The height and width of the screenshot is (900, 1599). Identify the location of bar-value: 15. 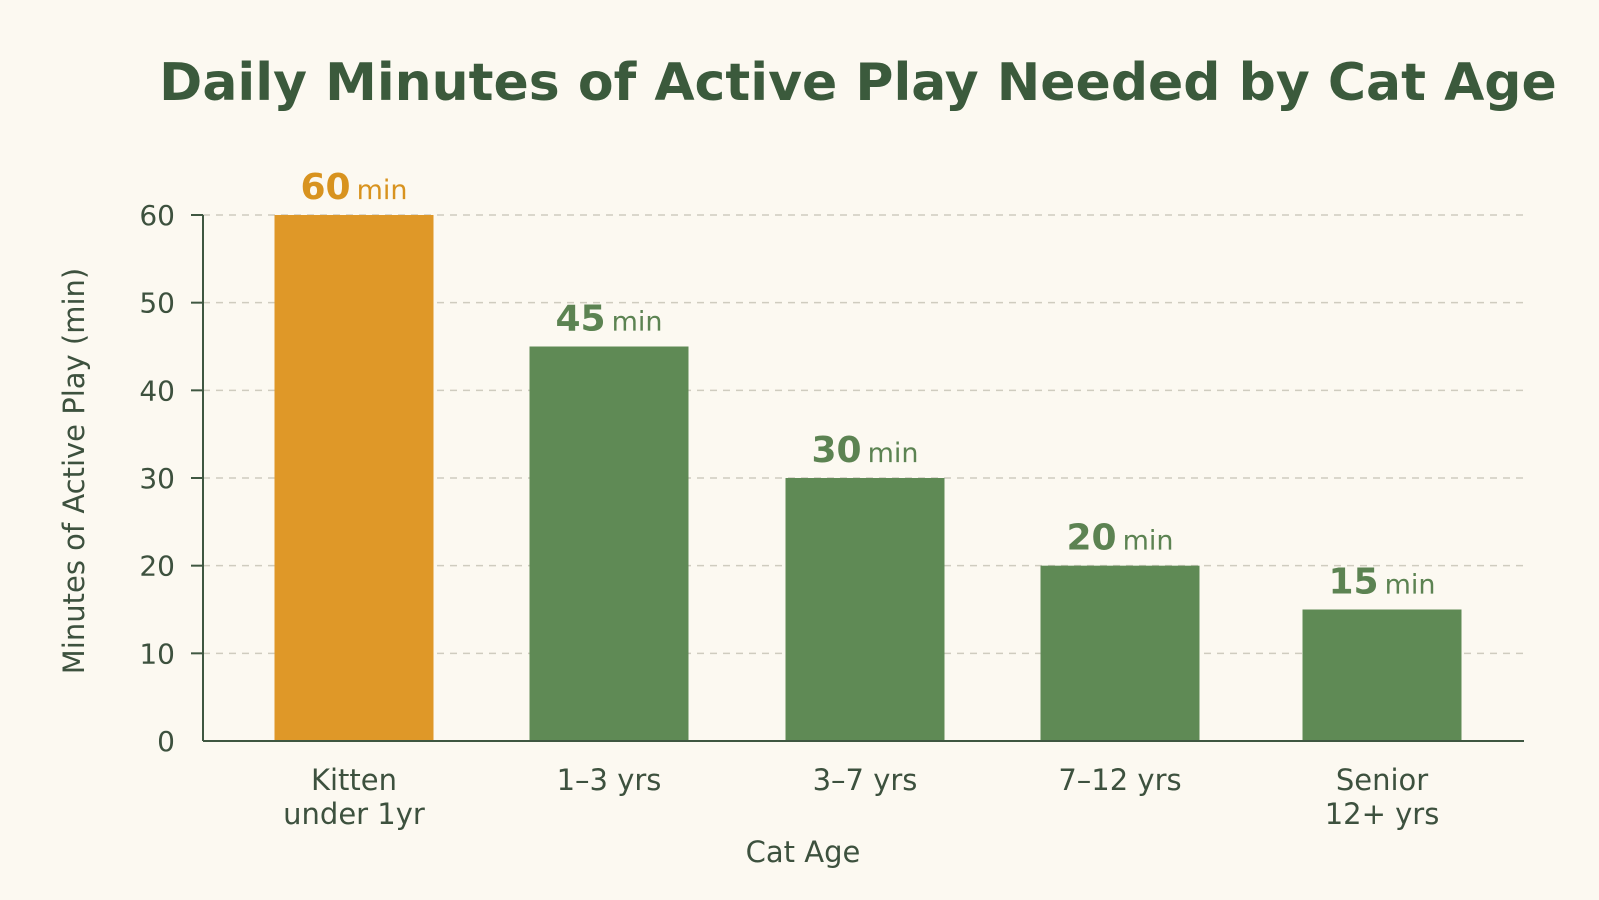
(1353, 582).